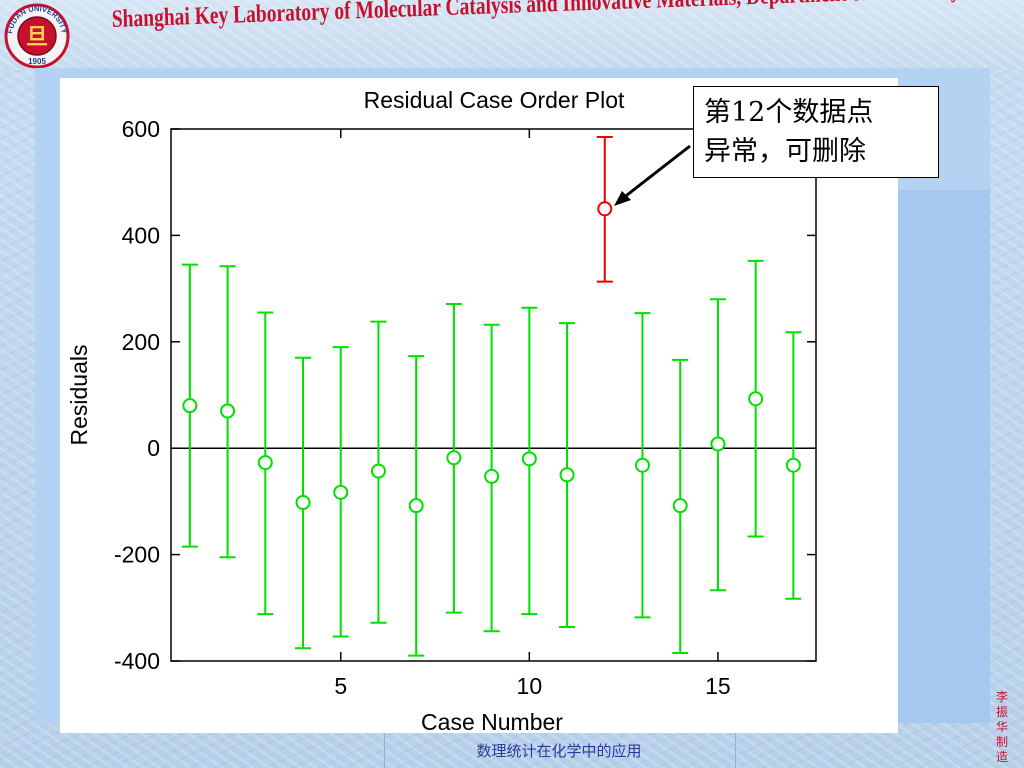 The height and width of the screenshot is (768, 1024). What do you see at coordinates (622, 198) in the screenshot?
I see `annotation-arrow-head` at bounding box center [622, 198].